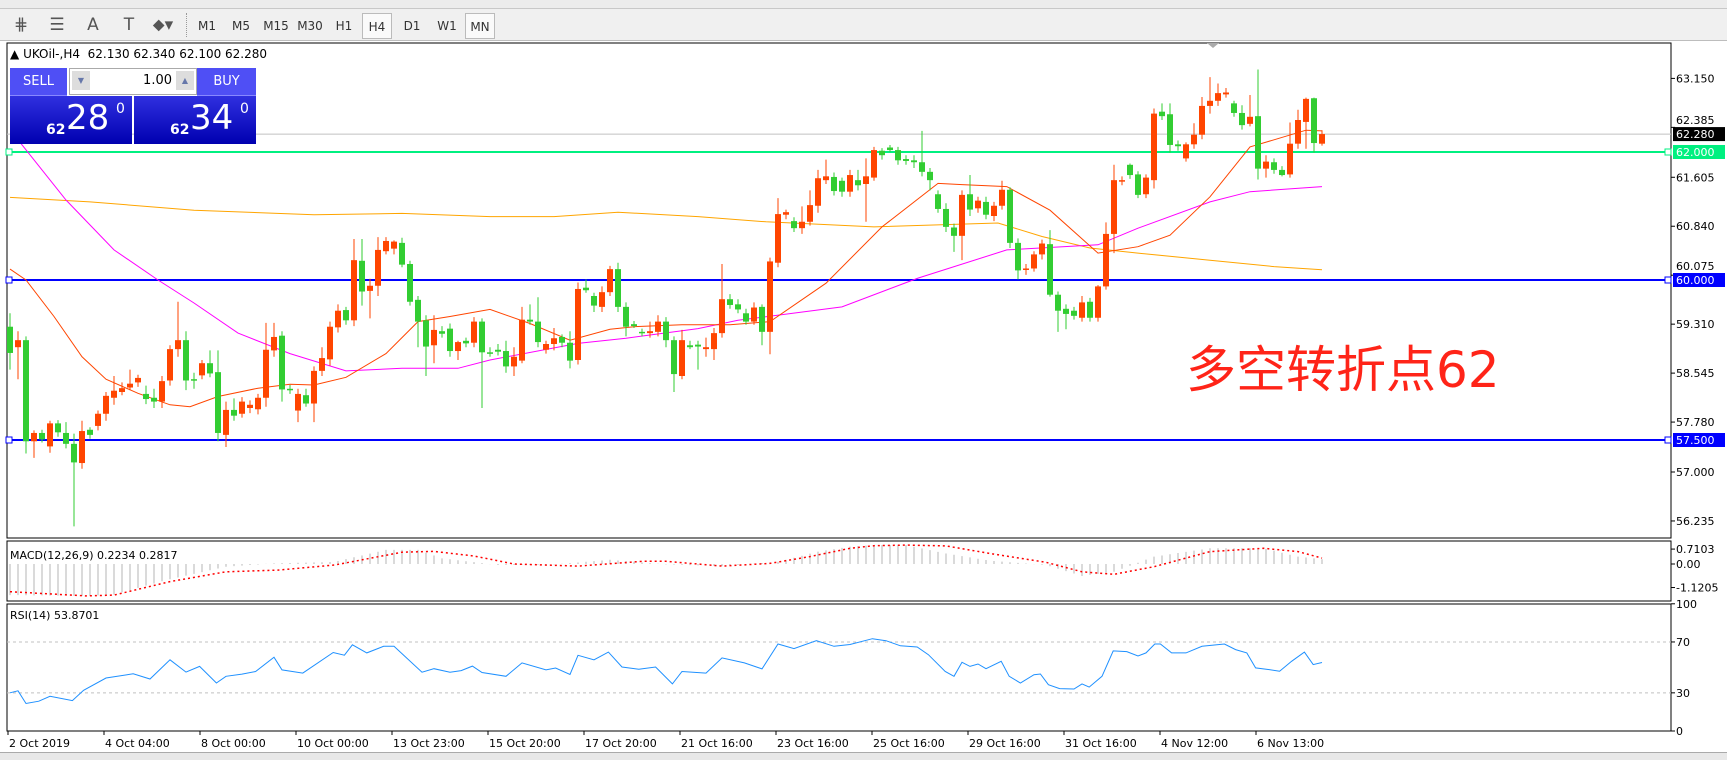 Image resolution: width=1727 pixels, height=760 pixels. I want to click on time-axis-label: 29 Oct 16:00, so click(1005, 743).